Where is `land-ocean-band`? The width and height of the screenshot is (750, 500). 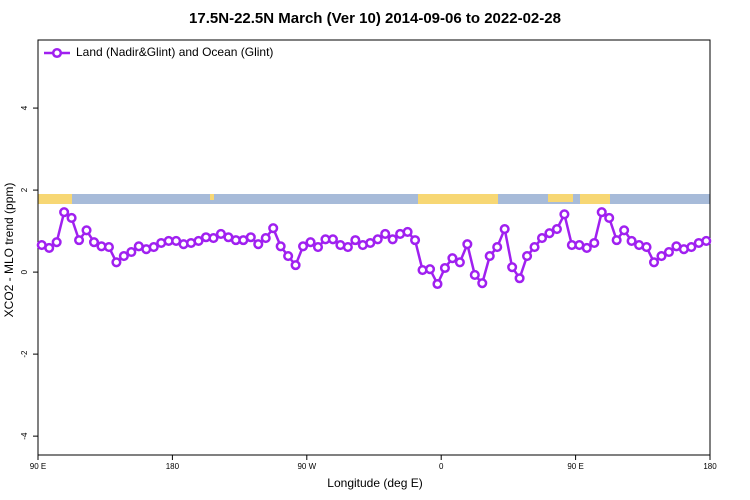
land-ocean-band is located at coordinates (374, 199).